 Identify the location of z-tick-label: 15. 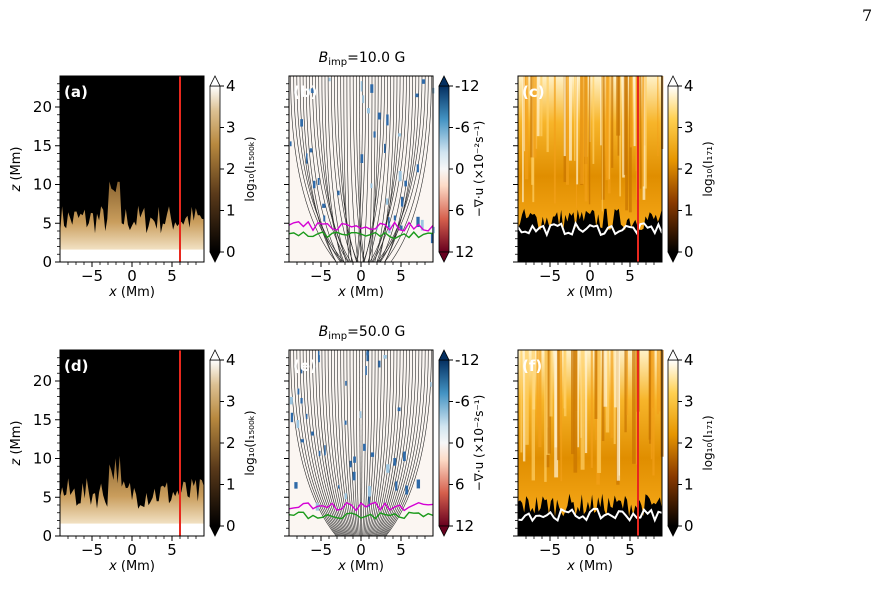
(42, 420).